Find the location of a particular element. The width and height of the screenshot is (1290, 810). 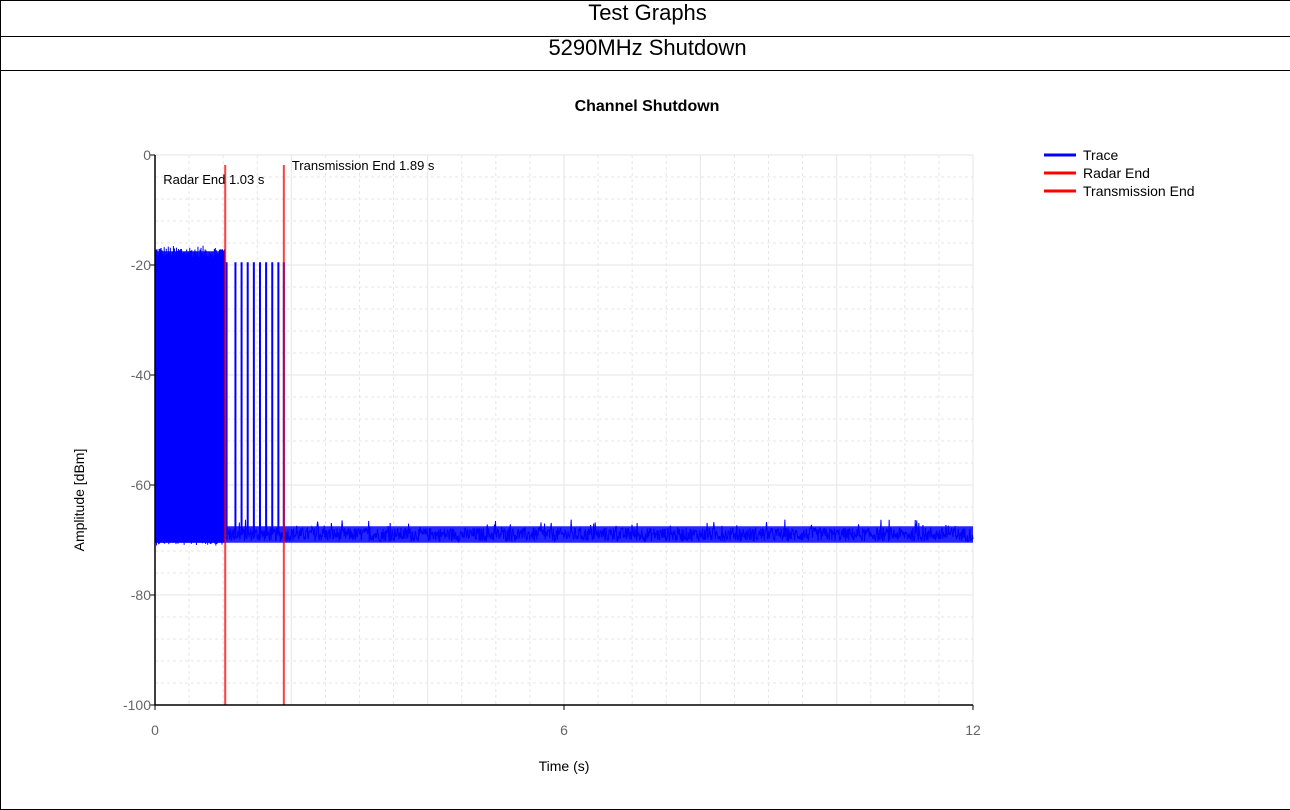

report-header-subtitle: 5290MHz Shutdown is located at coordinates (645, 53).